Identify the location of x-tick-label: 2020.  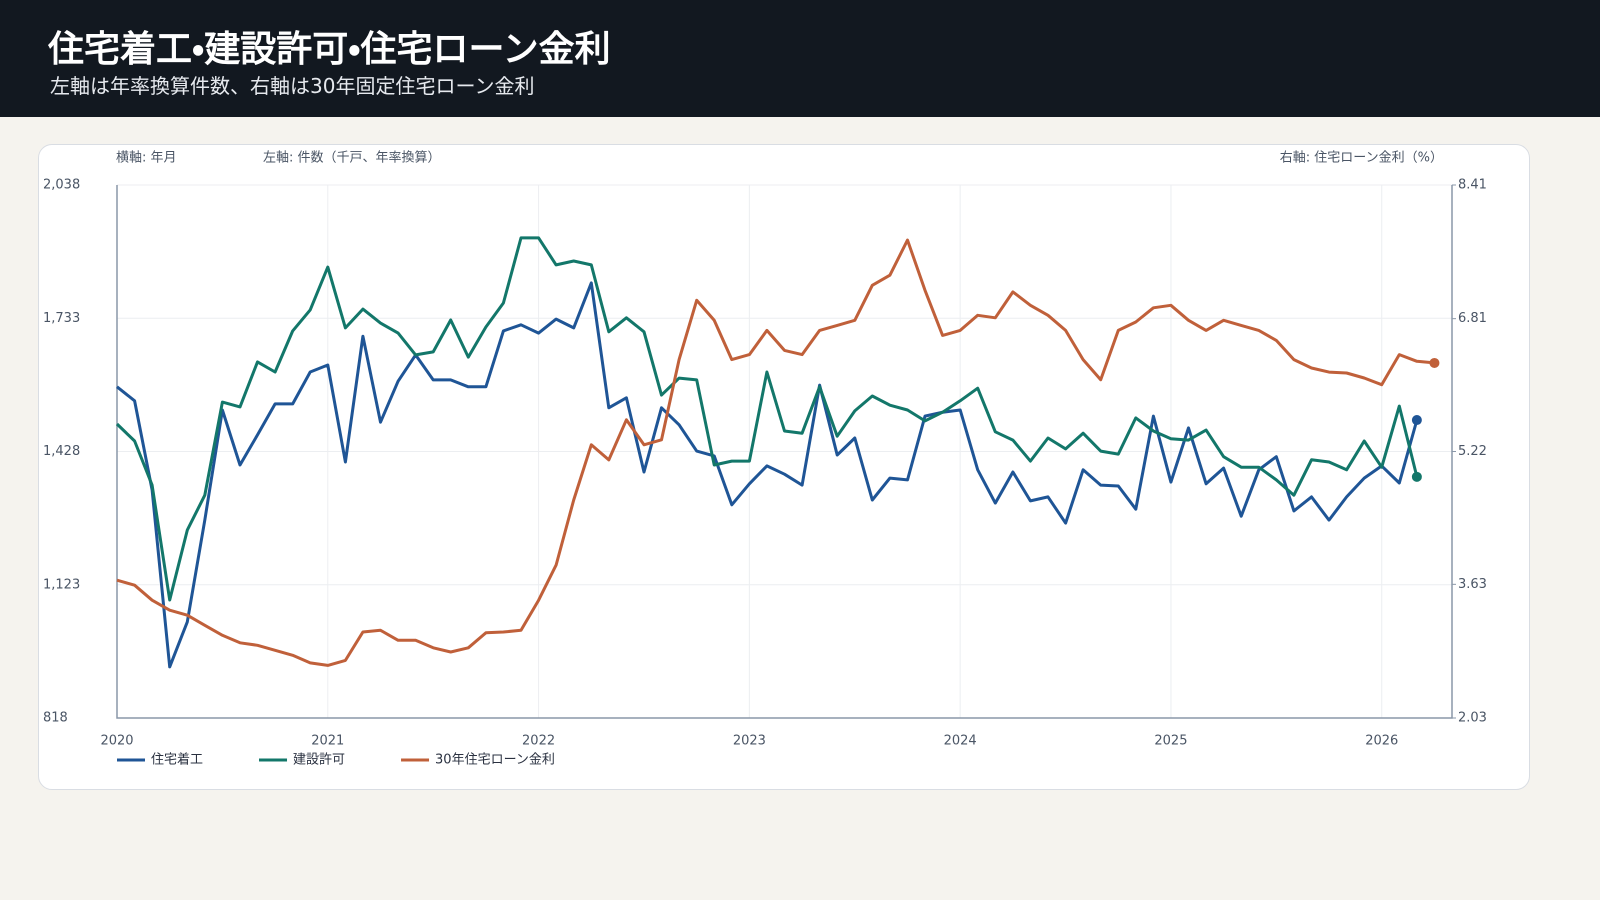
(116, 741).